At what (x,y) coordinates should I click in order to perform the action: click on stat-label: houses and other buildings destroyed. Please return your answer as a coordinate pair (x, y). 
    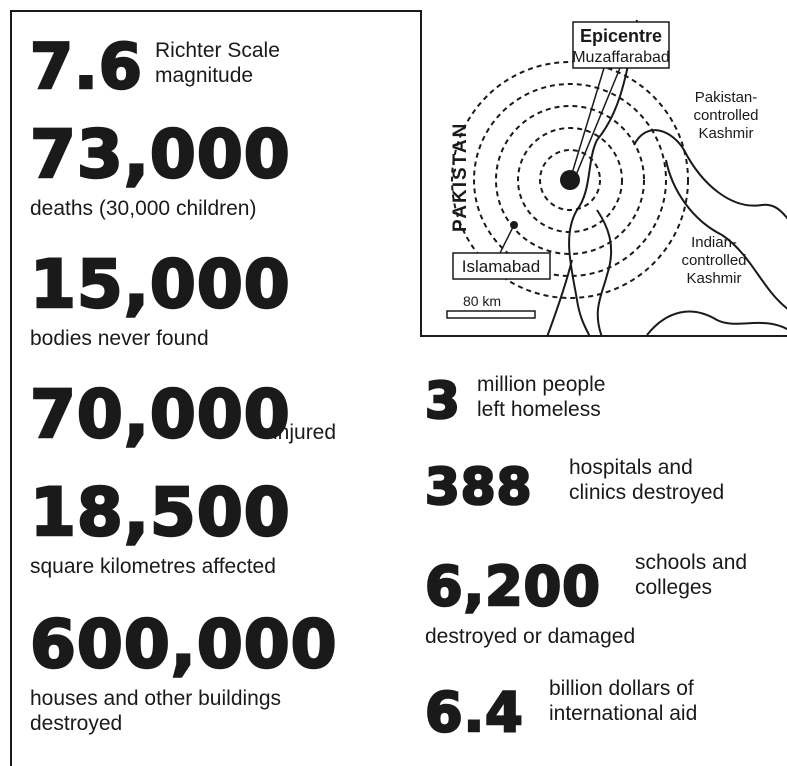
    Looking at the image, I should click on (156, 711).